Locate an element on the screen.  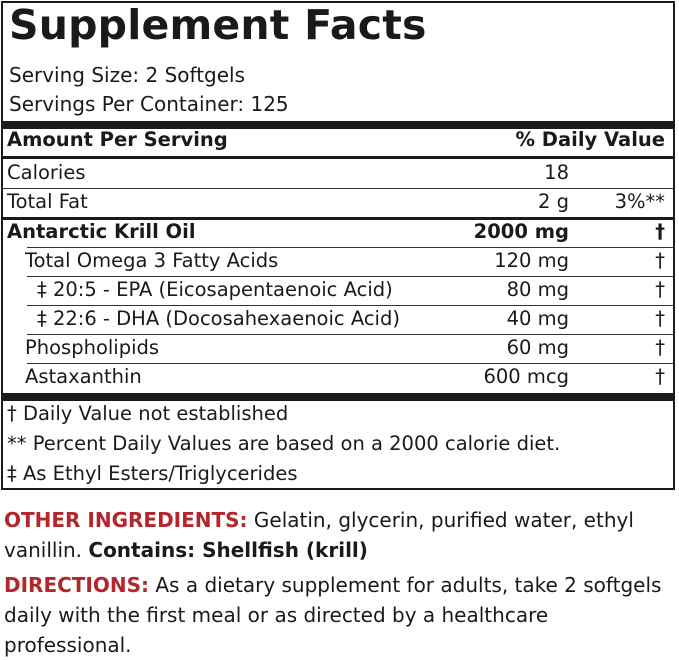
section-divider is located at coordinates (338, 218).